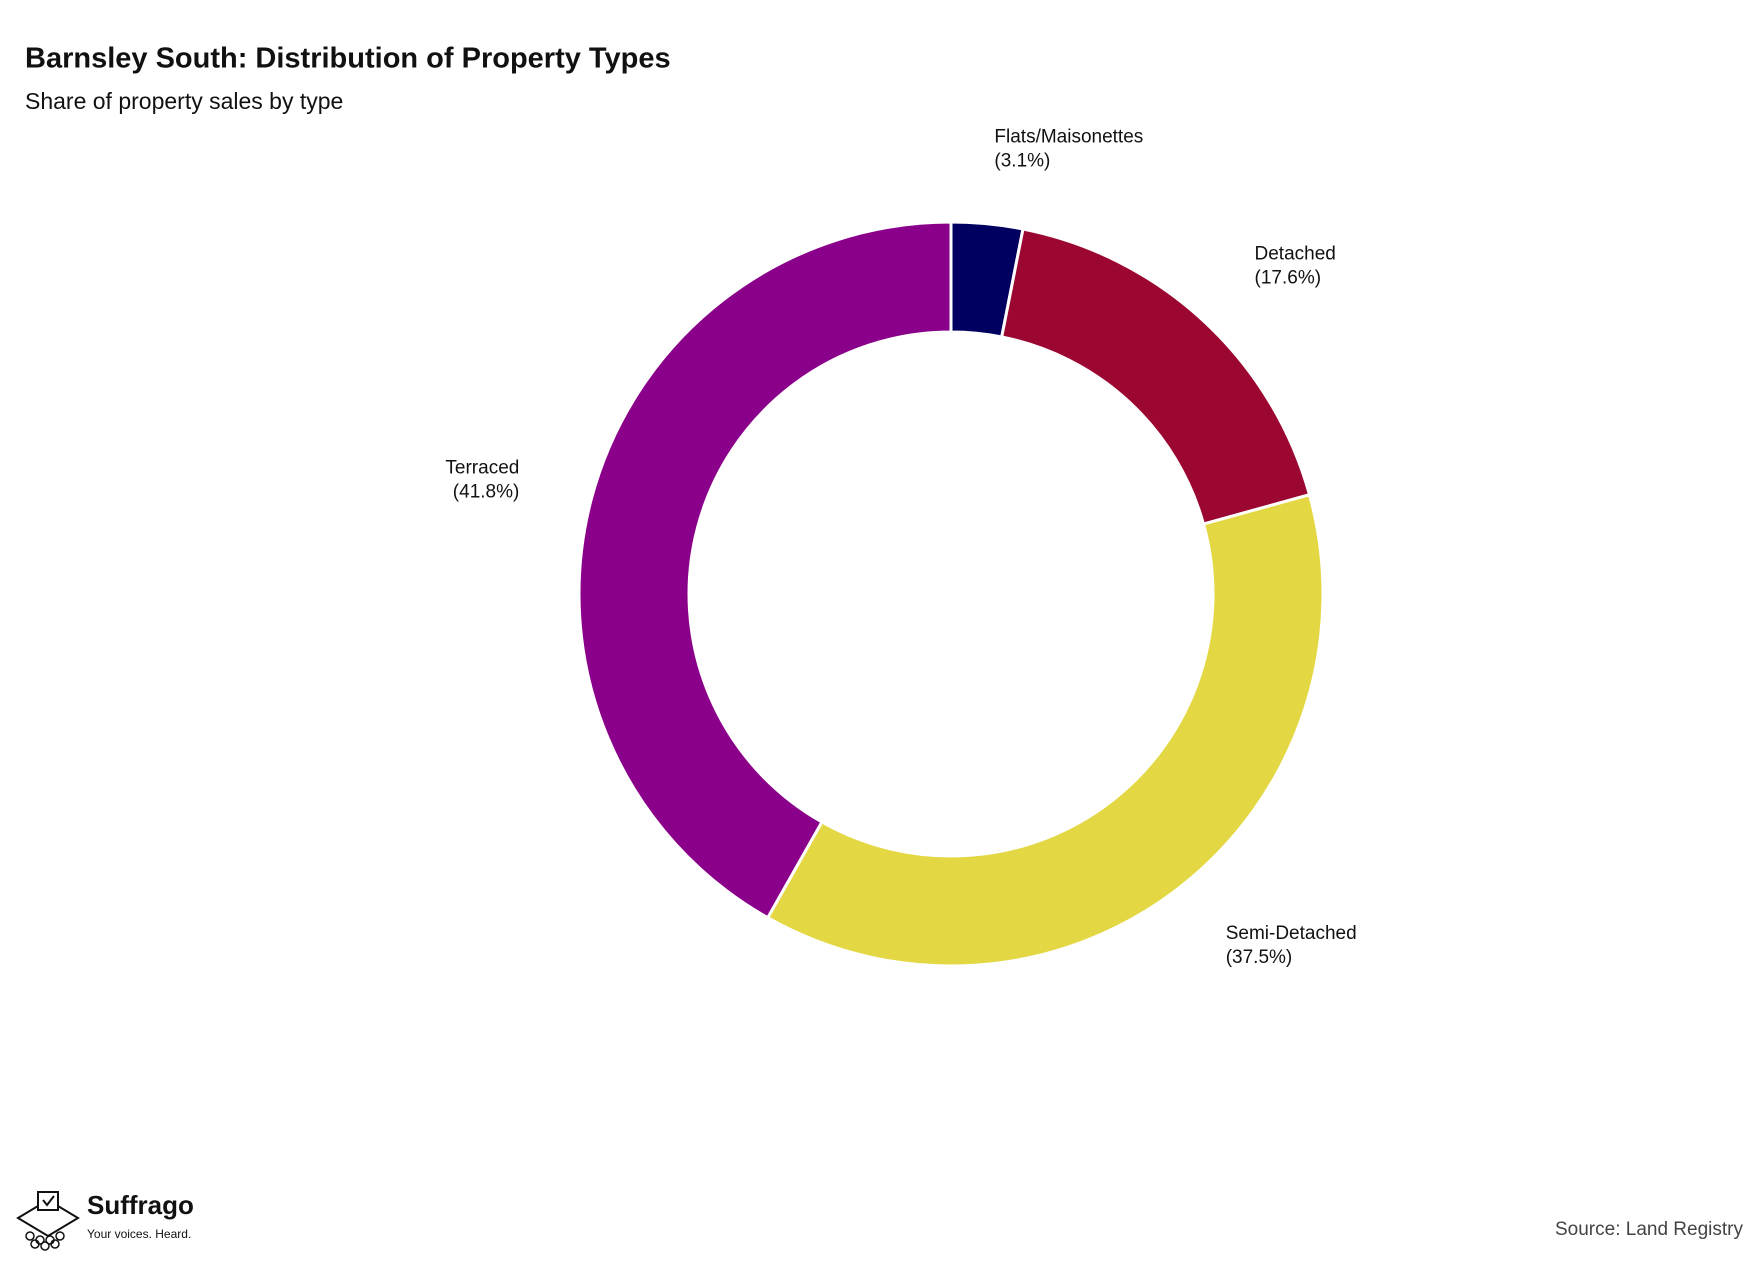 The width and height of the screenshot is (1758, 1265). I want to click on brand-tagline: Your voices. Heard., so click(139, 1234).